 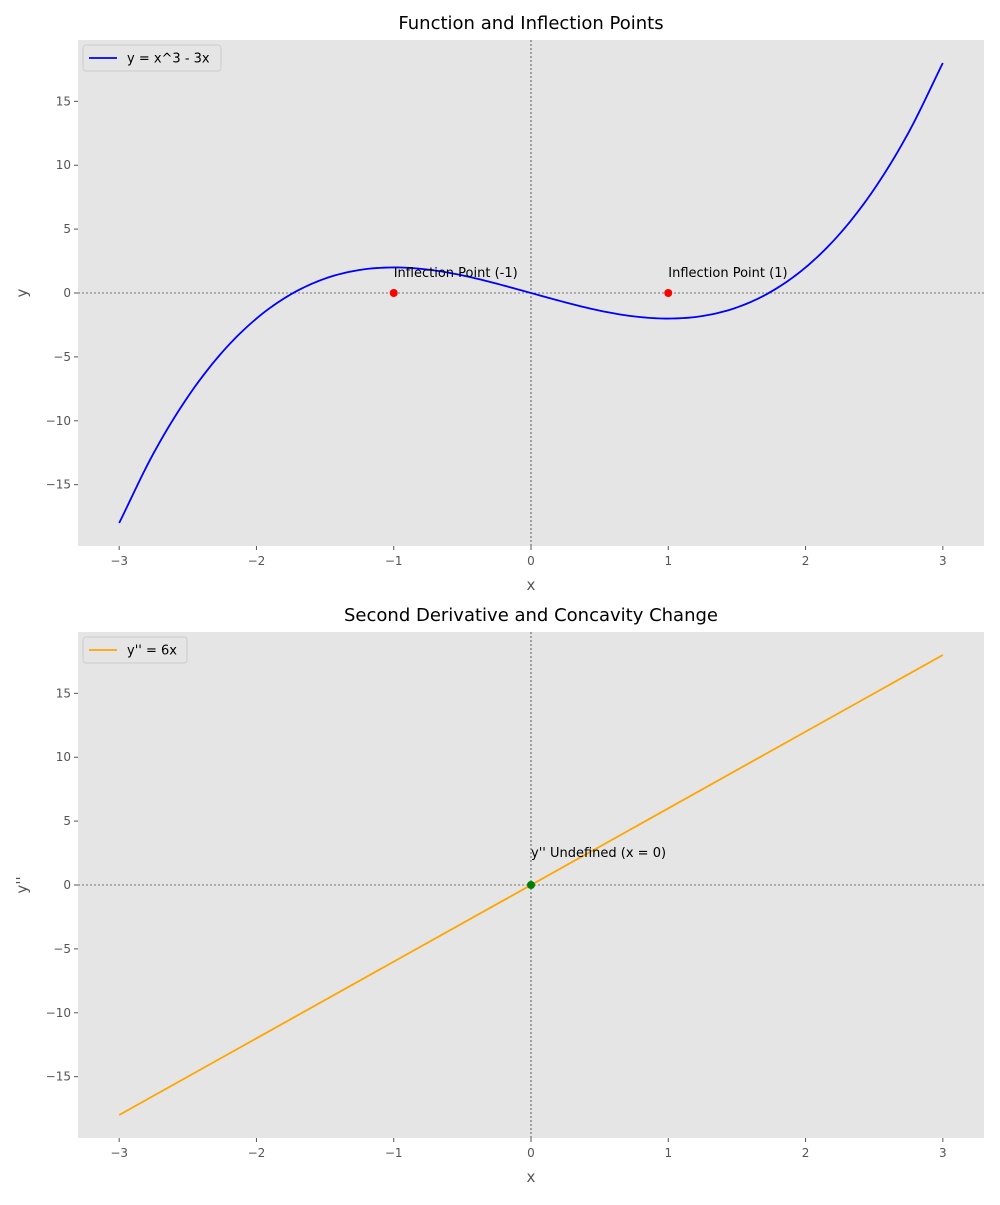 I want to click on point-annotation: Inflection Point (1), so click(x=727, y=273).